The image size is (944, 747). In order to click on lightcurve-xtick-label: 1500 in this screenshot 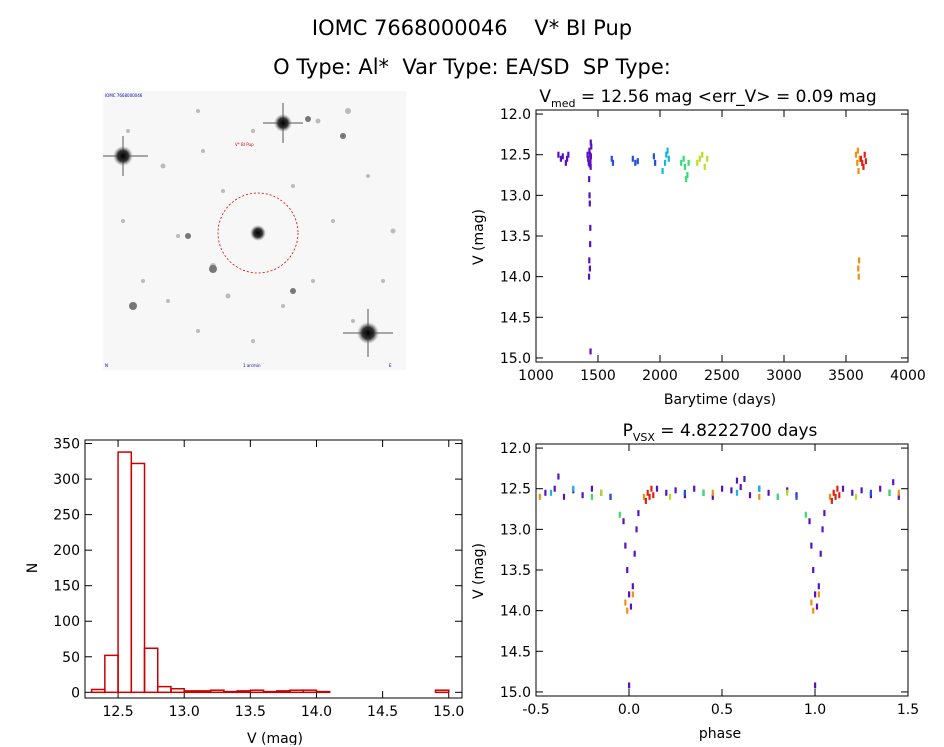, I will do `click(598, 376)`.